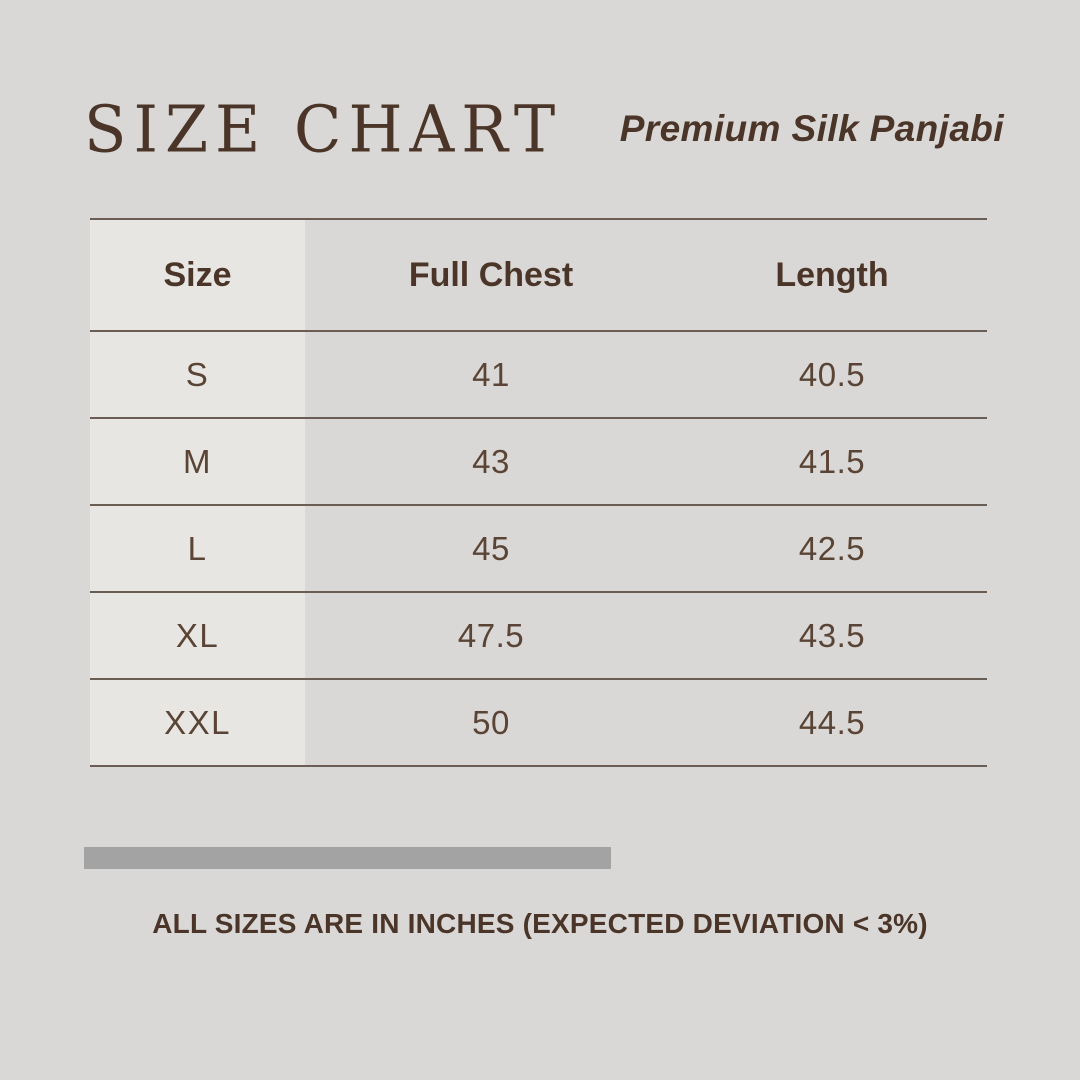 This screenshot has width=1080, height=1080. I want to click on page-header: SIZE CHART Premium Silk Panjabi, so click(540, 131).